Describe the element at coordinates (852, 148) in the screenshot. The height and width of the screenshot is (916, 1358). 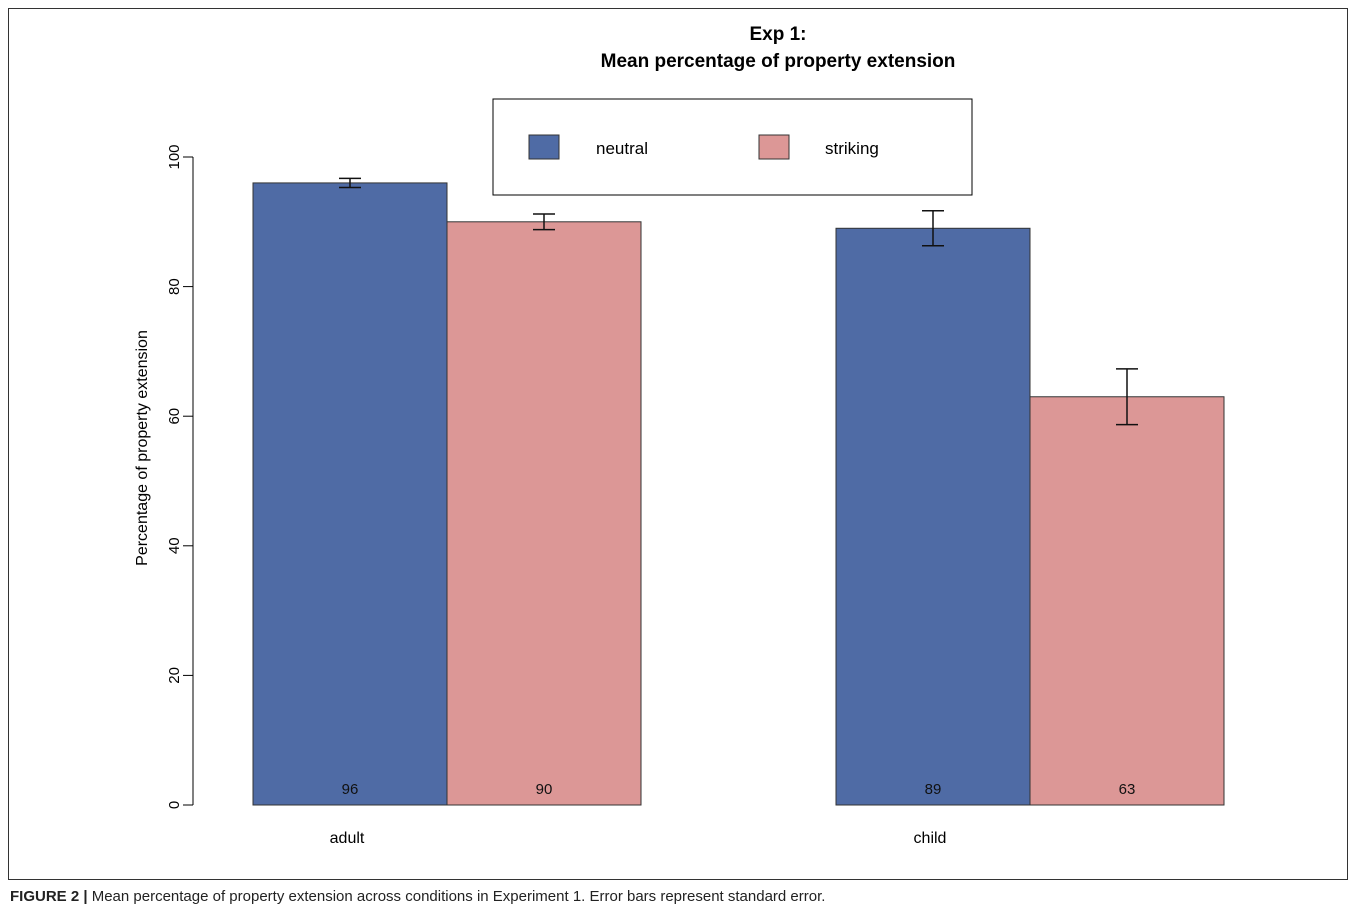
I see `legend-label: striking` at that location.